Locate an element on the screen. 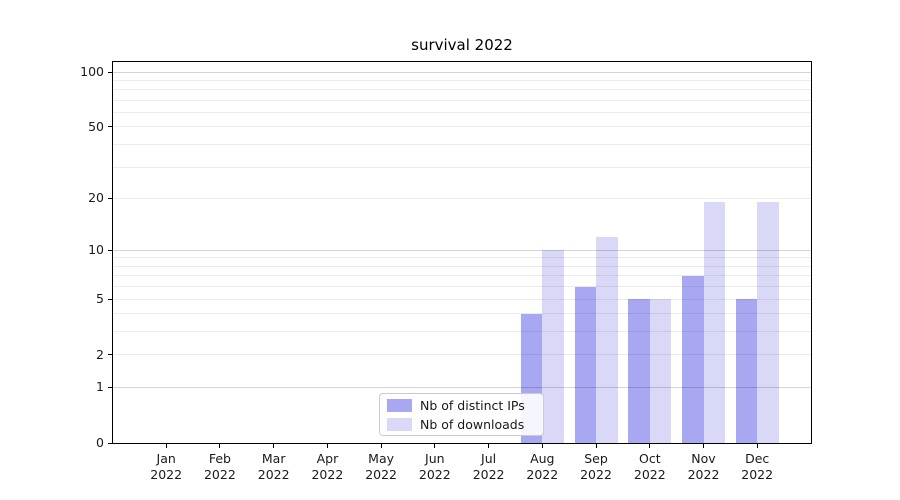  x-tick-label-apr: Apr 2022 is located at coordinates (327, 466).